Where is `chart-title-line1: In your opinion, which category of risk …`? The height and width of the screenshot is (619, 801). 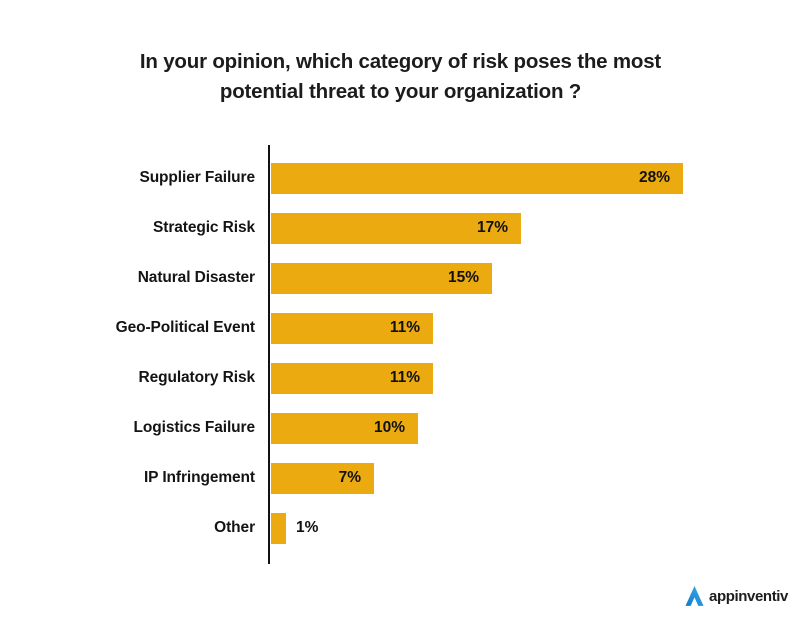 chart-title-line1: In your opinion, which category of risk … is located at coordinates (400, 61).